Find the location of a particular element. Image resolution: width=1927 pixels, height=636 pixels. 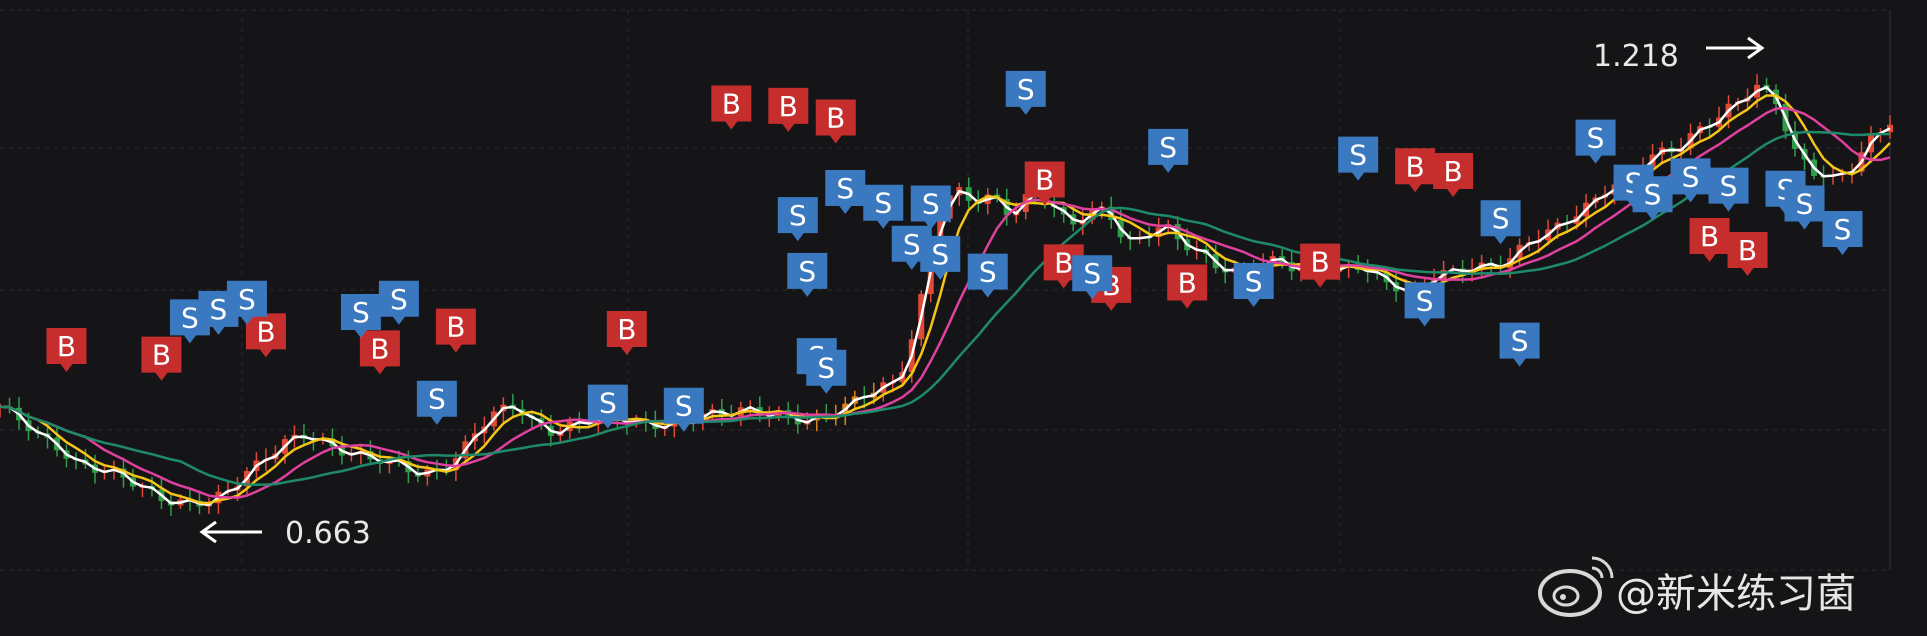

arrow-right-icon is located at coordinates (1735, 48).